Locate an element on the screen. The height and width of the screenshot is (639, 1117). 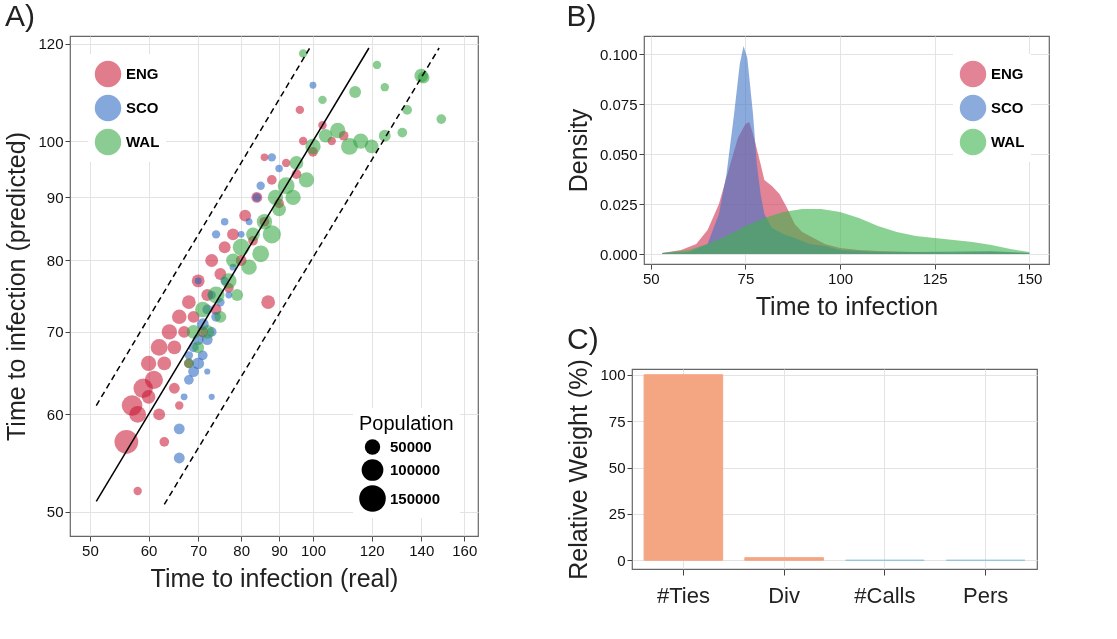
text: C) is located at coordinates (582, 338).